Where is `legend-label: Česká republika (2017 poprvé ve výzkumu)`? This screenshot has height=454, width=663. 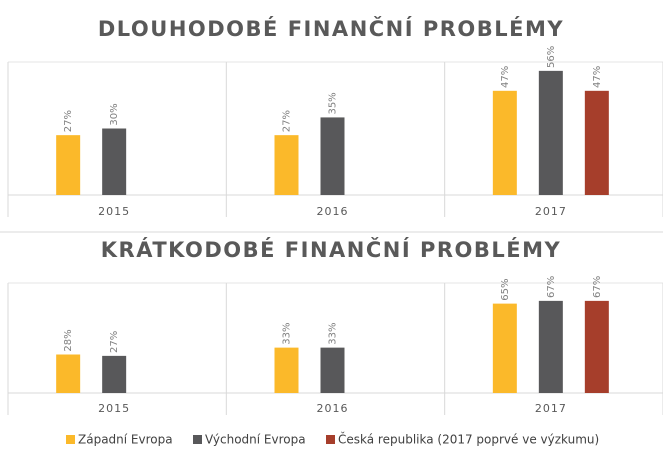 legend-label: Česká republika (2017 poprvé ve výzkumu) is located at coordinates (468, 439).